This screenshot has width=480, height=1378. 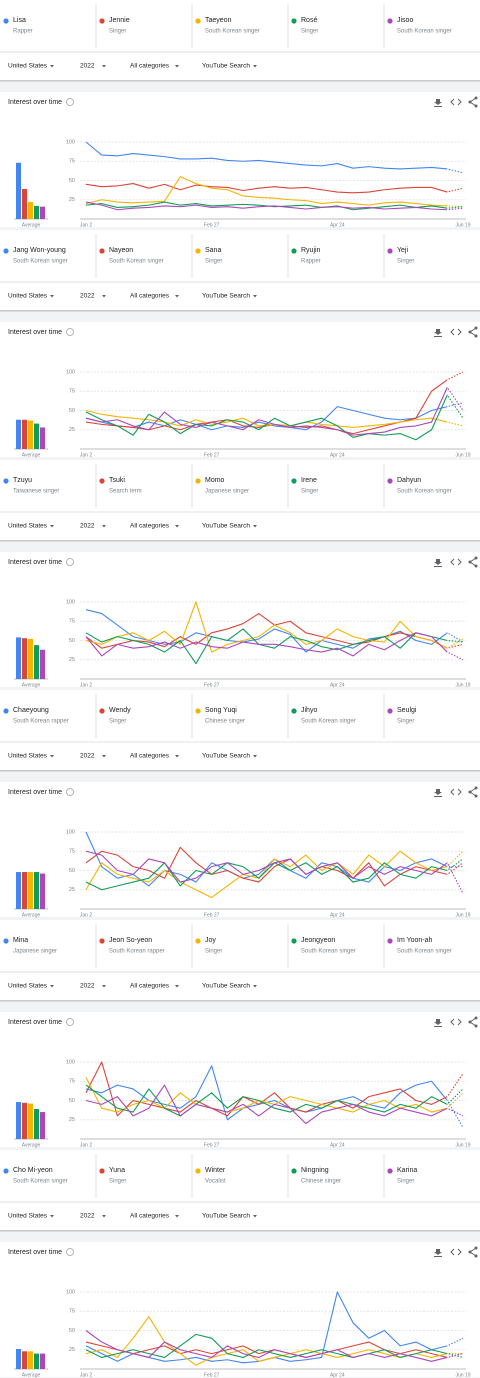 I want to click on term-name: Song Yuqi, so click(x=221, y=710).